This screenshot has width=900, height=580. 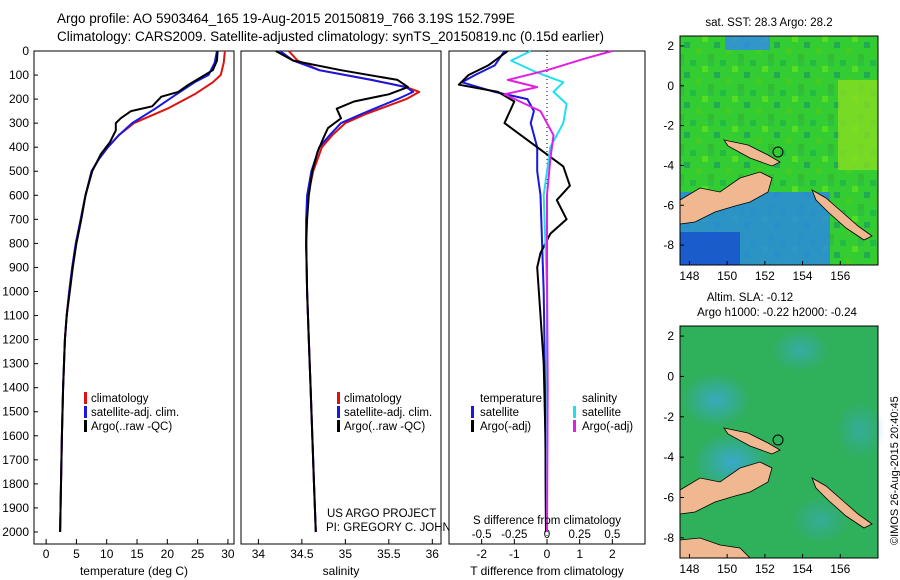 I want to click on s-diff-tick-label: -0.25, so click(x=514, y=535).